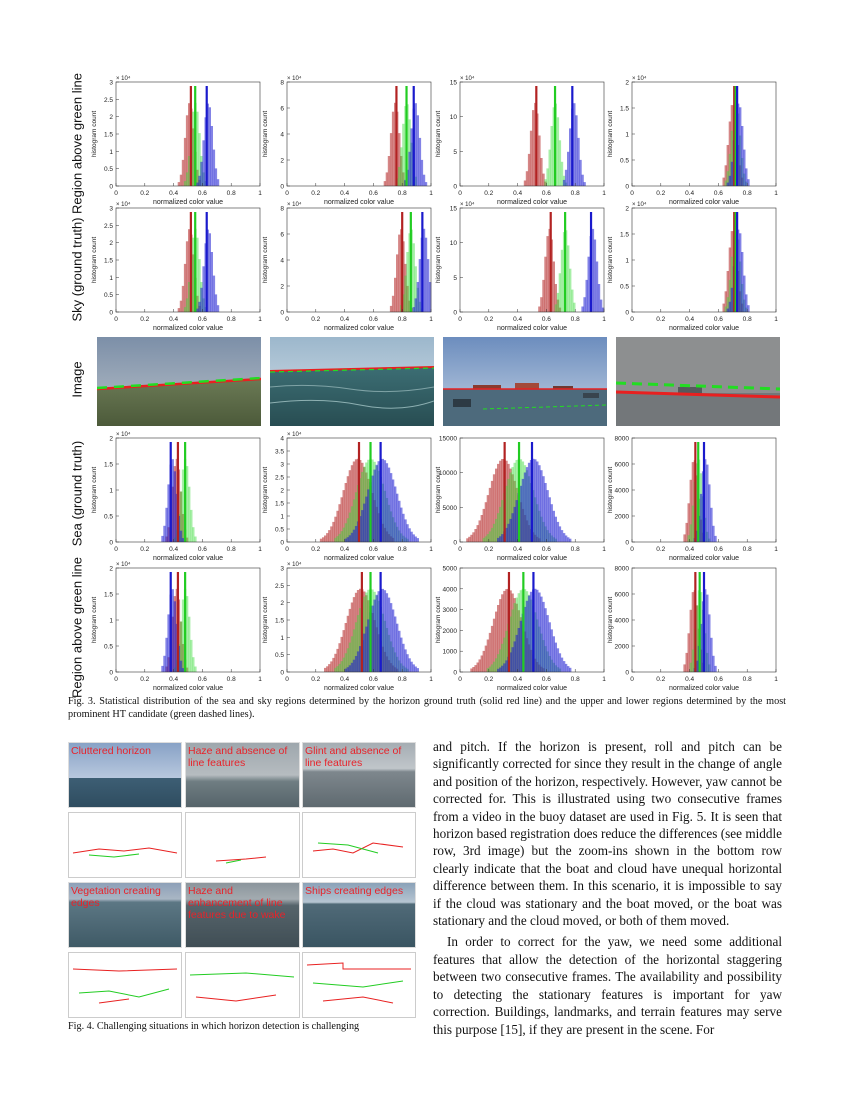 The width and height of the screenshot is (850, 1100). What do you see at coordinates (282, 261) in the screenshot?
I see `y-tick-label: 4` at bounding box center [282, 261].